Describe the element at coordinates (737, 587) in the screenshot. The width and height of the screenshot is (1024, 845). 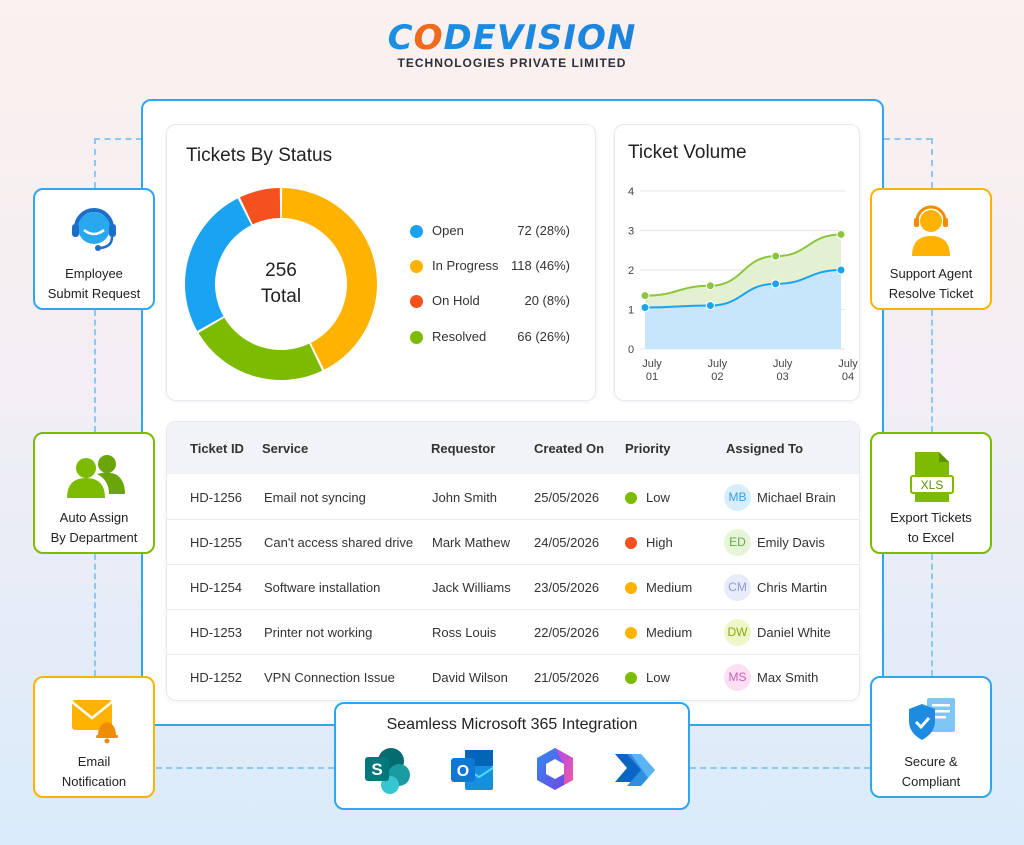
I see `avatar: CM` at that location.